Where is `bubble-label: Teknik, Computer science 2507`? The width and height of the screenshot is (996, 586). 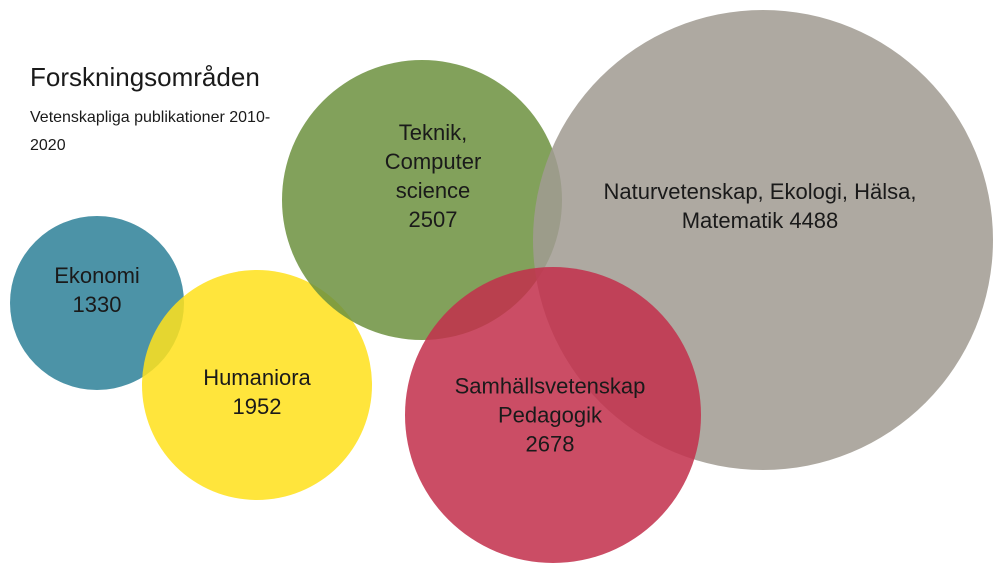 bubble-label: Teknik, Computer science 2507 is located at coordinates (433, 176).